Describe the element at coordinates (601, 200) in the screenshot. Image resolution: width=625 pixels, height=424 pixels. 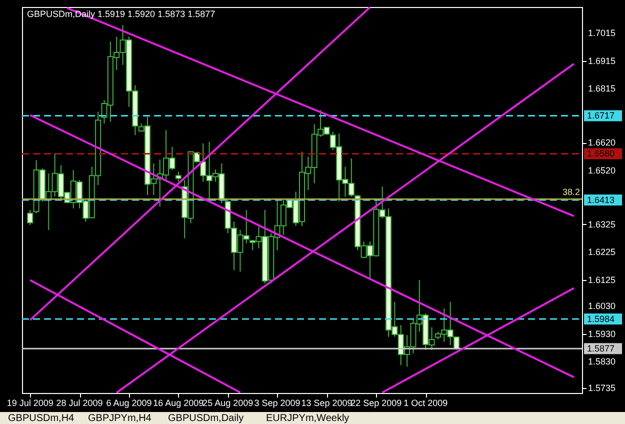
I see `ref-line-label: 1.6413` at that location.